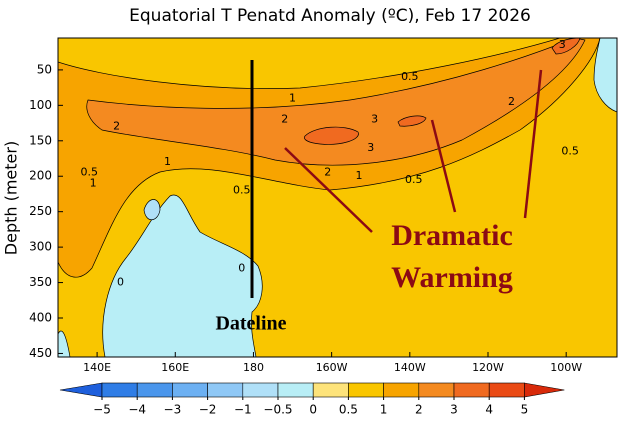 Image resolution: width=626 pixels, height=421 pixels. I want to click on y-tick-label: 250, so click(40, 211).